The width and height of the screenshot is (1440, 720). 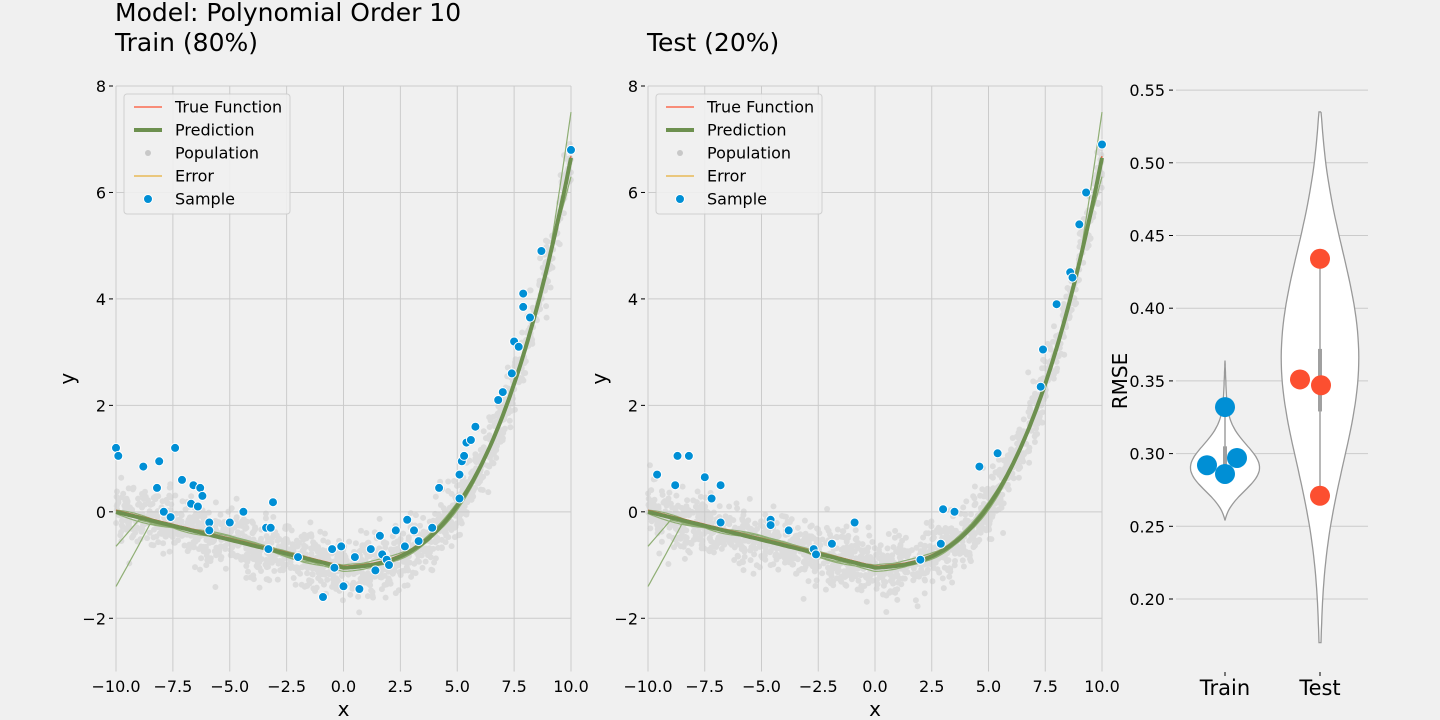 What do you see at coordinates (760, 107) in the screenshot?
I see `test-legend-label: True Function` at bounding box center [760, 107].